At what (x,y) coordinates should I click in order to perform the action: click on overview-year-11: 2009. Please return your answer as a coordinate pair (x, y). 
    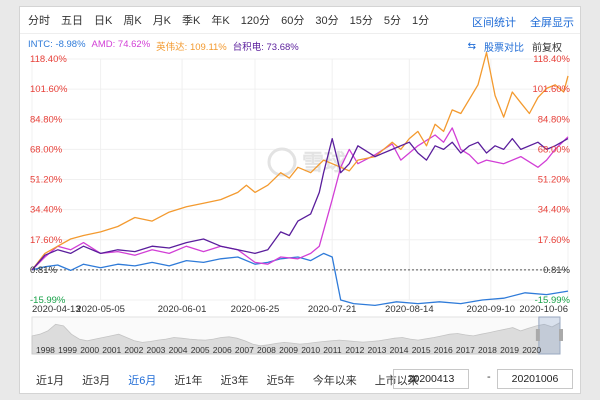
    Looking at the image, I should click on (288, 350).